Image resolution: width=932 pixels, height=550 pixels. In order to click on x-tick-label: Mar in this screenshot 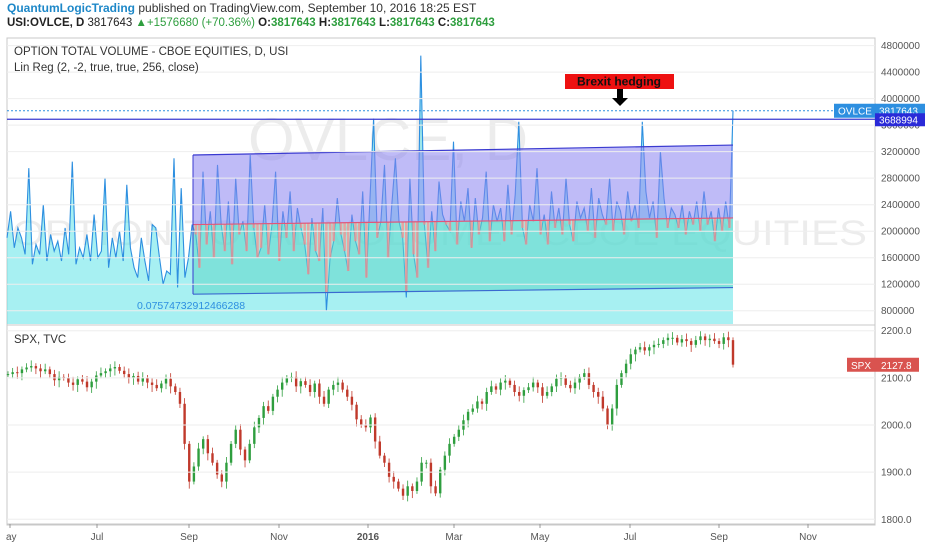, I will do `click(454, 537)`.